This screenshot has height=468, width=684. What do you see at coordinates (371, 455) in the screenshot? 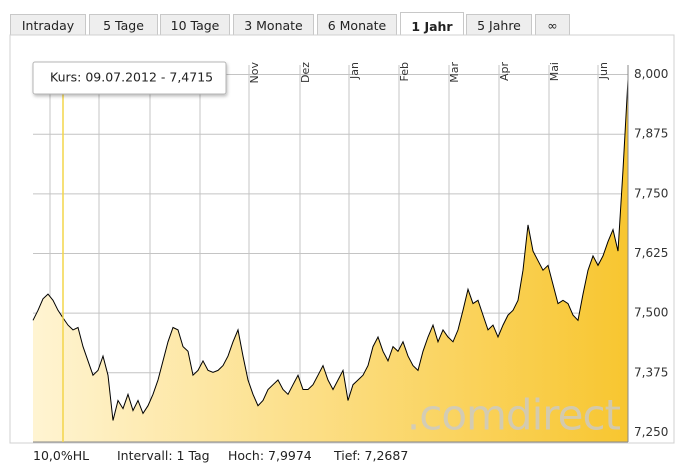
I see `footer-text: Tief: 7,2687` at bounding box center [371, 455].